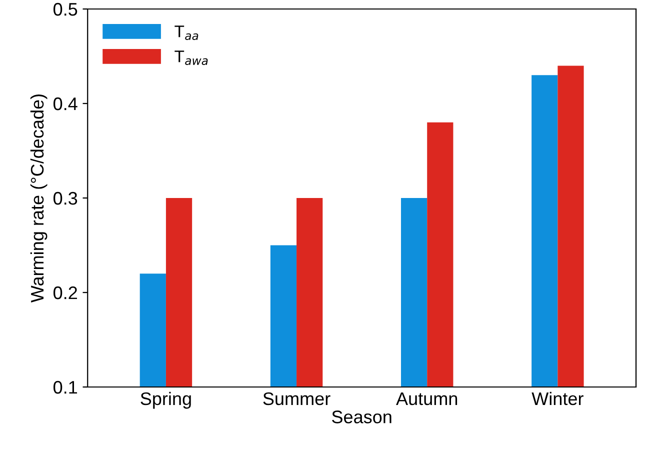 This screenshot has height=450, width=649. Describe the element at coordinates (165, 400) in the screenshot. I see `x-tick-label: Spring` at that location.